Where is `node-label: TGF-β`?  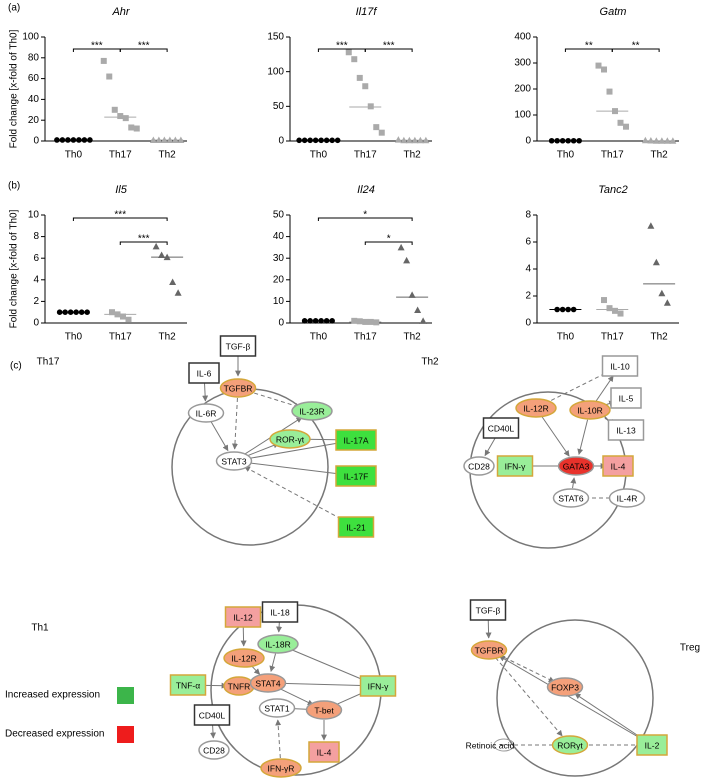 node-label: TGF-β is located at coordinates (238, 346).